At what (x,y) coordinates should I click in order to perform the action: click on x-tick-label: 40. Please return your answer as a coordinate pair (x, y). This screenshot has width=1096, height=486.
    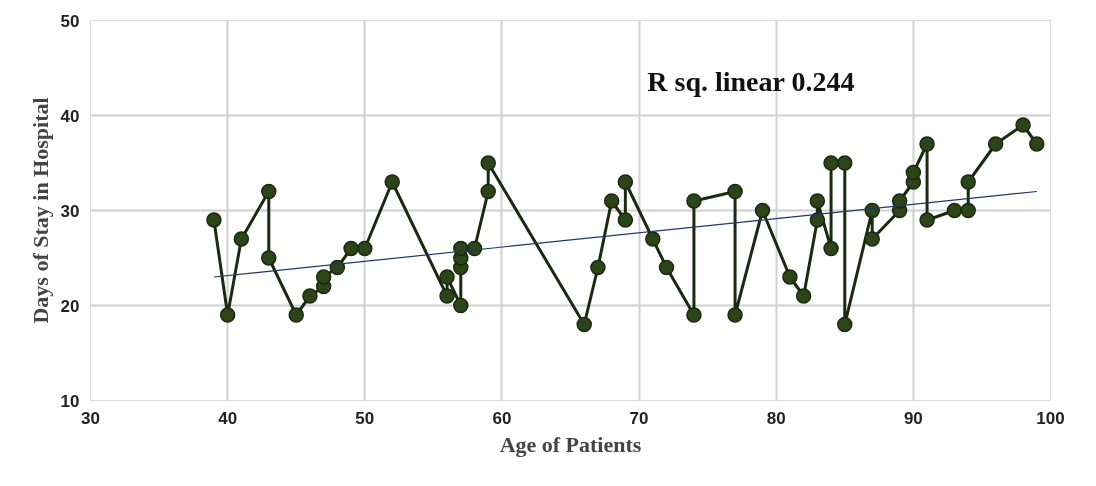
    Looking at the image, I should click on (228, 418).